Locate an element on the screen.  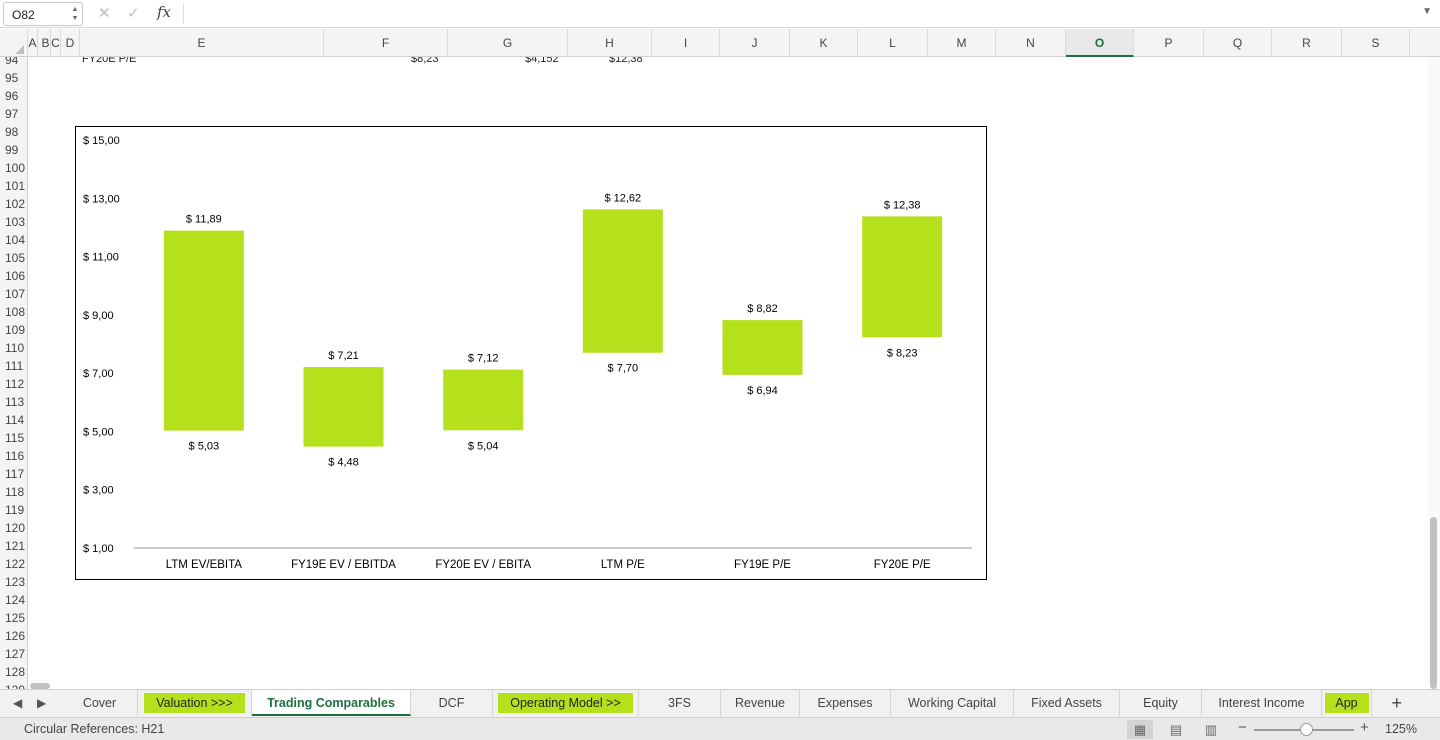
column-header-n: N is located at coordinates (1031, 43).